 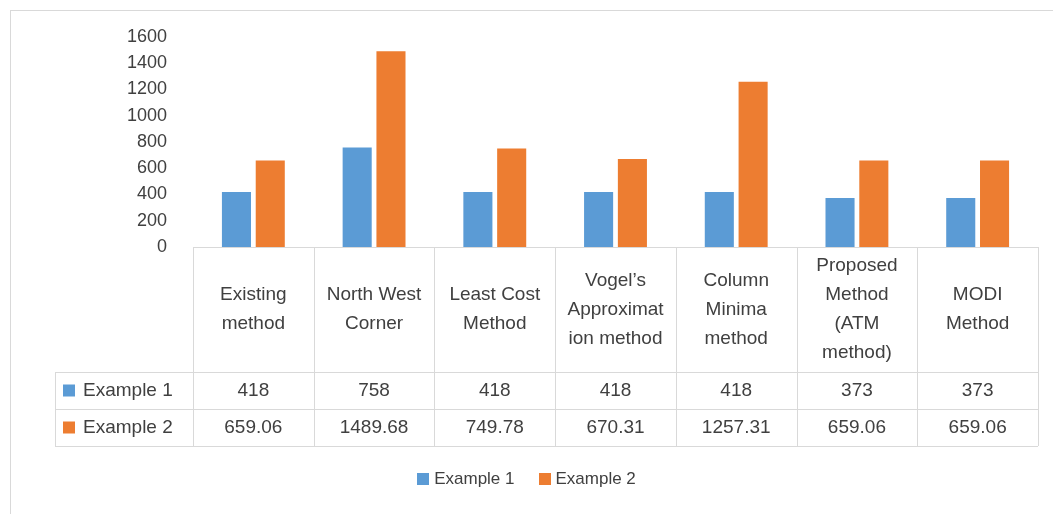 What do you see at coordinates (616, 308) in the screenshot?
I see `x-tick-label: Vogel’s Approximation method` at bounding box center [616, 308].